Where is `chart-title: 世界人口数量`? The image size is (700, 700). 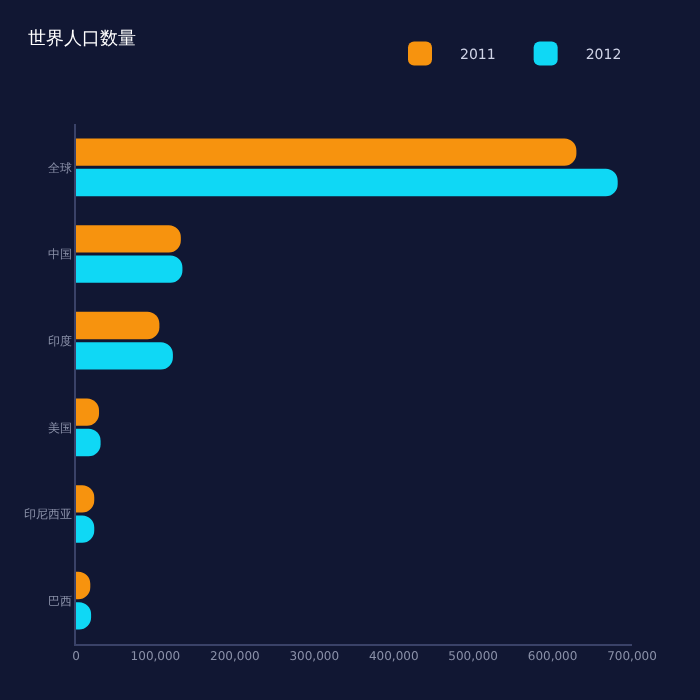
chart-title: 世界人口数量 is located at coordinates (82, 39).